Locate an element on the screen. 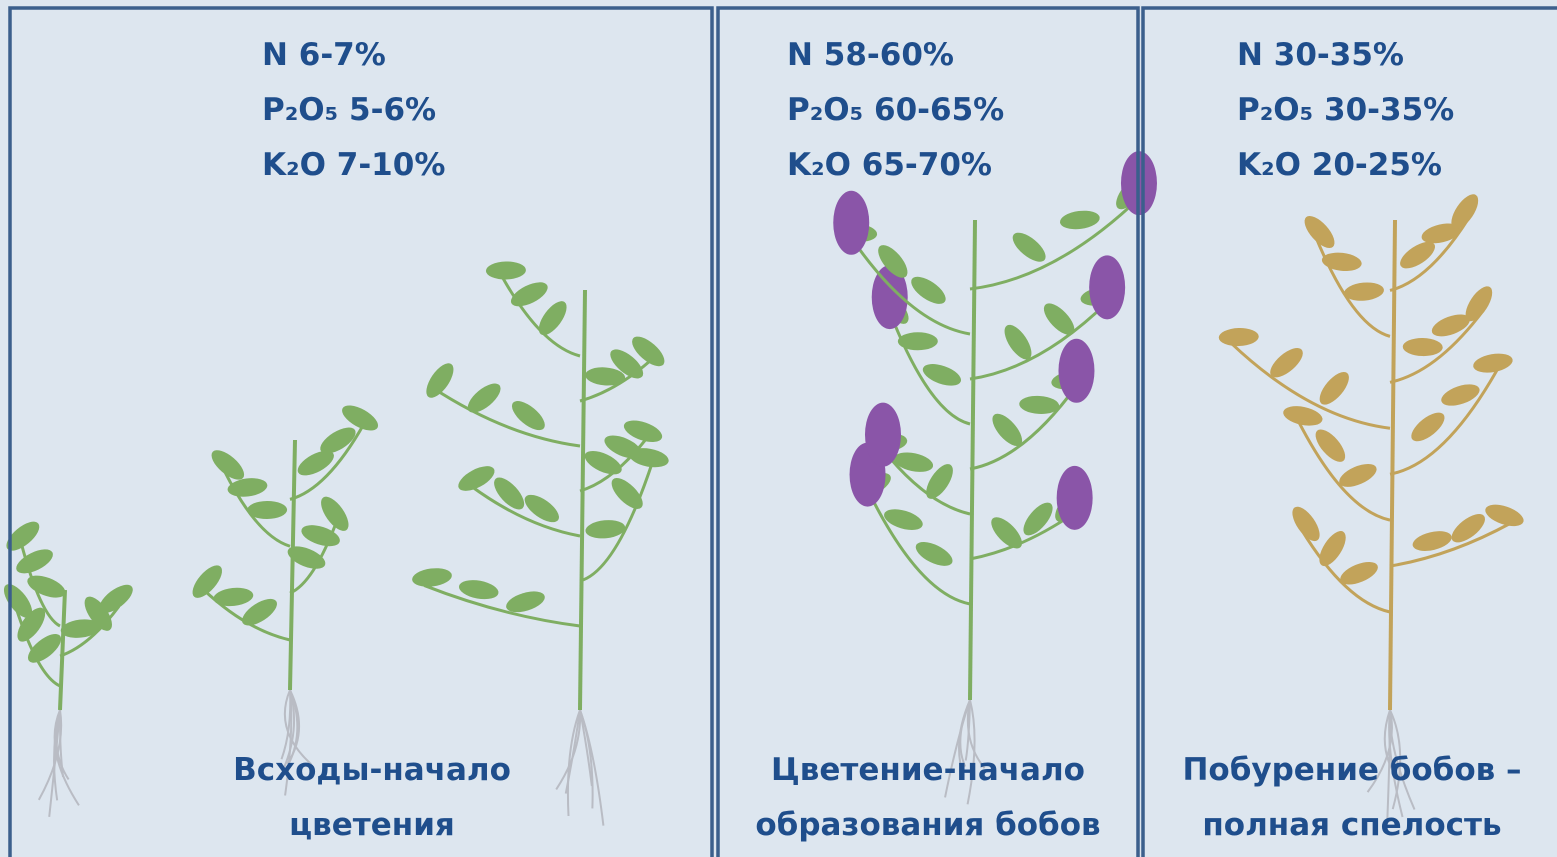 This screenshot has height=857, width=1557. nutrient-line: P₂O₅ 60-65% is located at coordinates (895, 110).